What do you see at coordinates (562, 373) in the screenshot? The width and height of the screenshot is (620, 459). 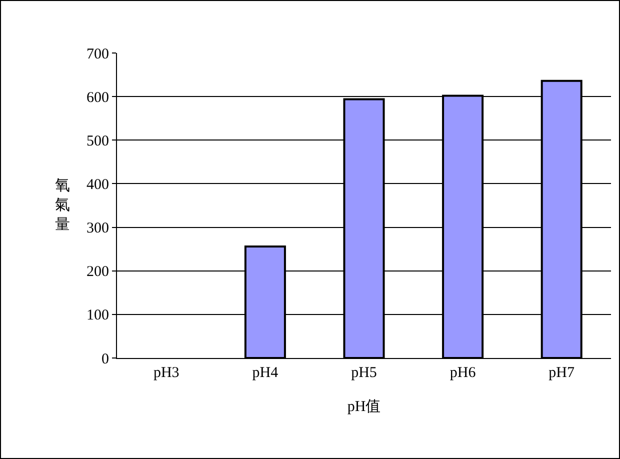 I see `x-tick-label: pH7` at bounding box center [562, 373].